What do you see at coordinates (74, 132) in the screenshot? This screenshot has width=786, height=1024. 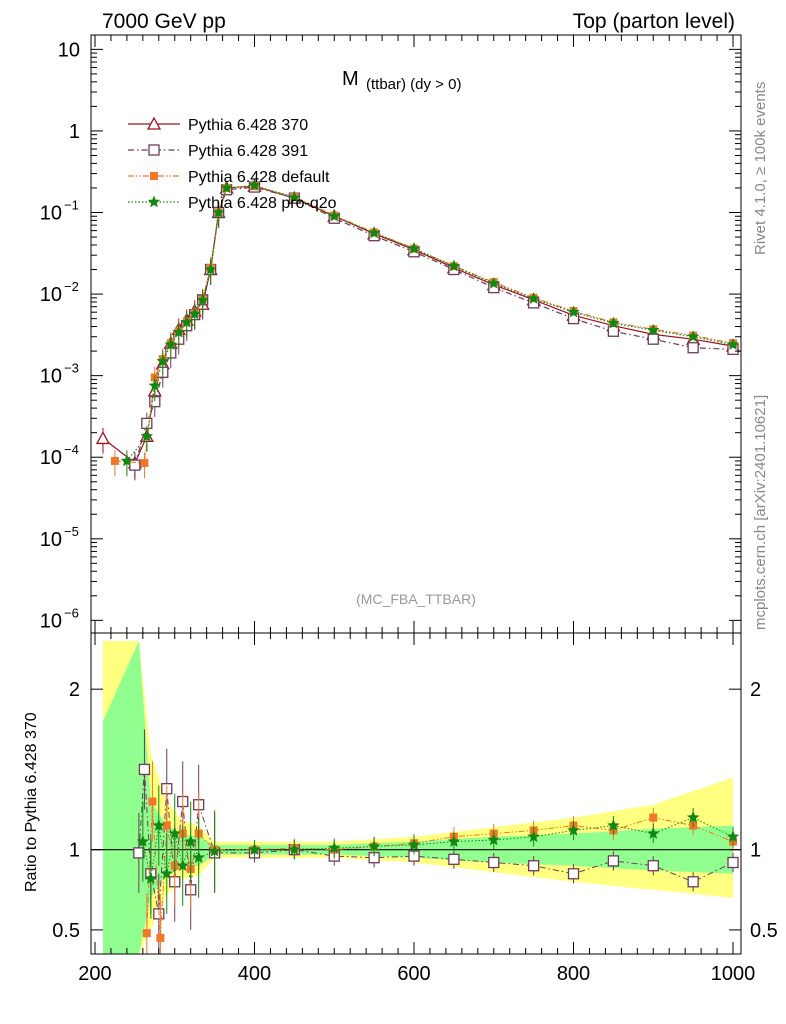 I see `y-tick-label: 1` at bounding box center [74, 132].